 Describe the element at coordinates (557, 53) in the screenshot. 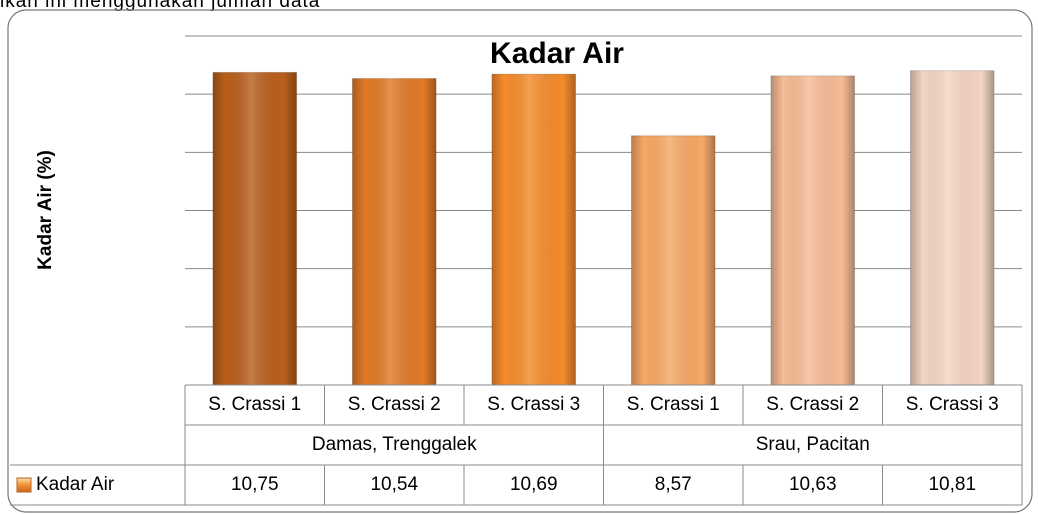

I see `chart-title: Kadar Air` at that location.